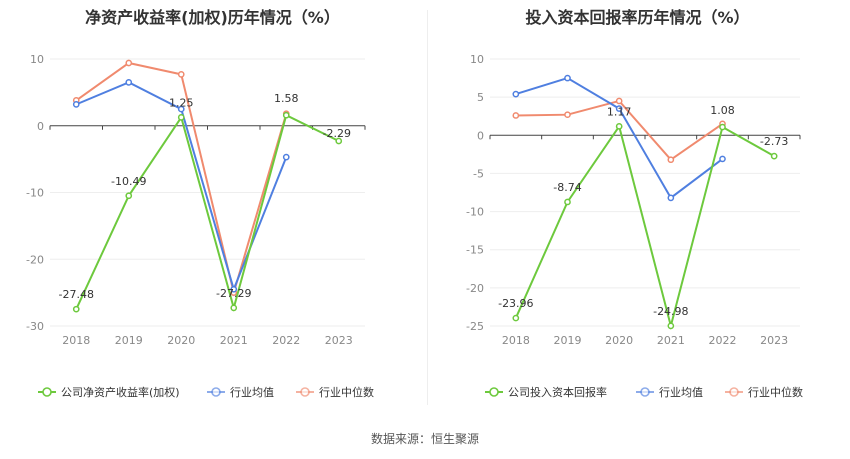 The width and height of the screenshot is (850, 459). I want to click on y-tick-label-1--15: -15, so click(475, 250).